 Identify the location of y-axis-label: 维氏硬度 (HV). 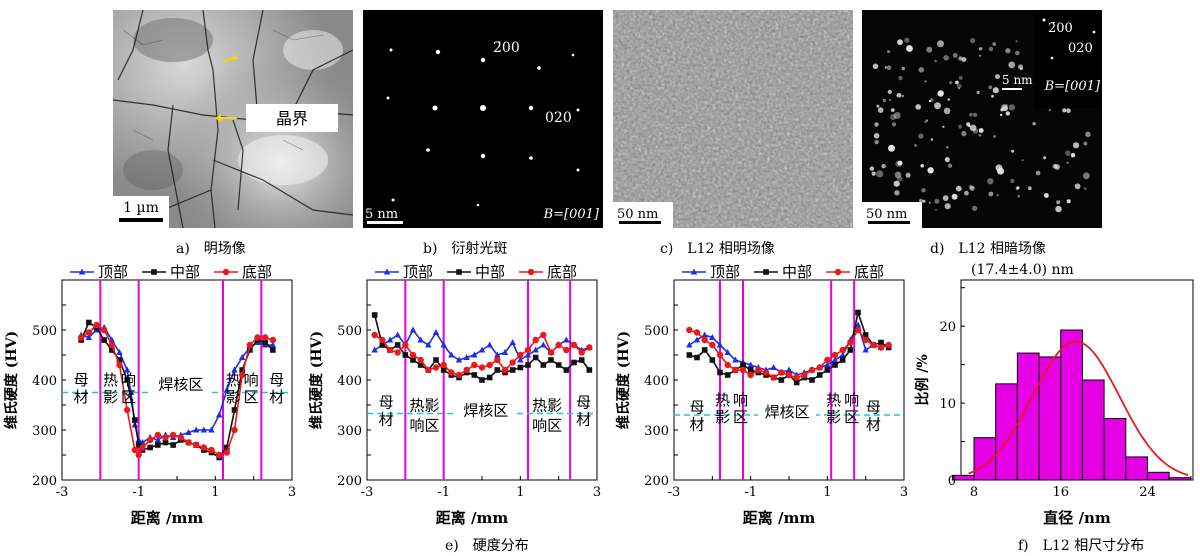
(11, 380).